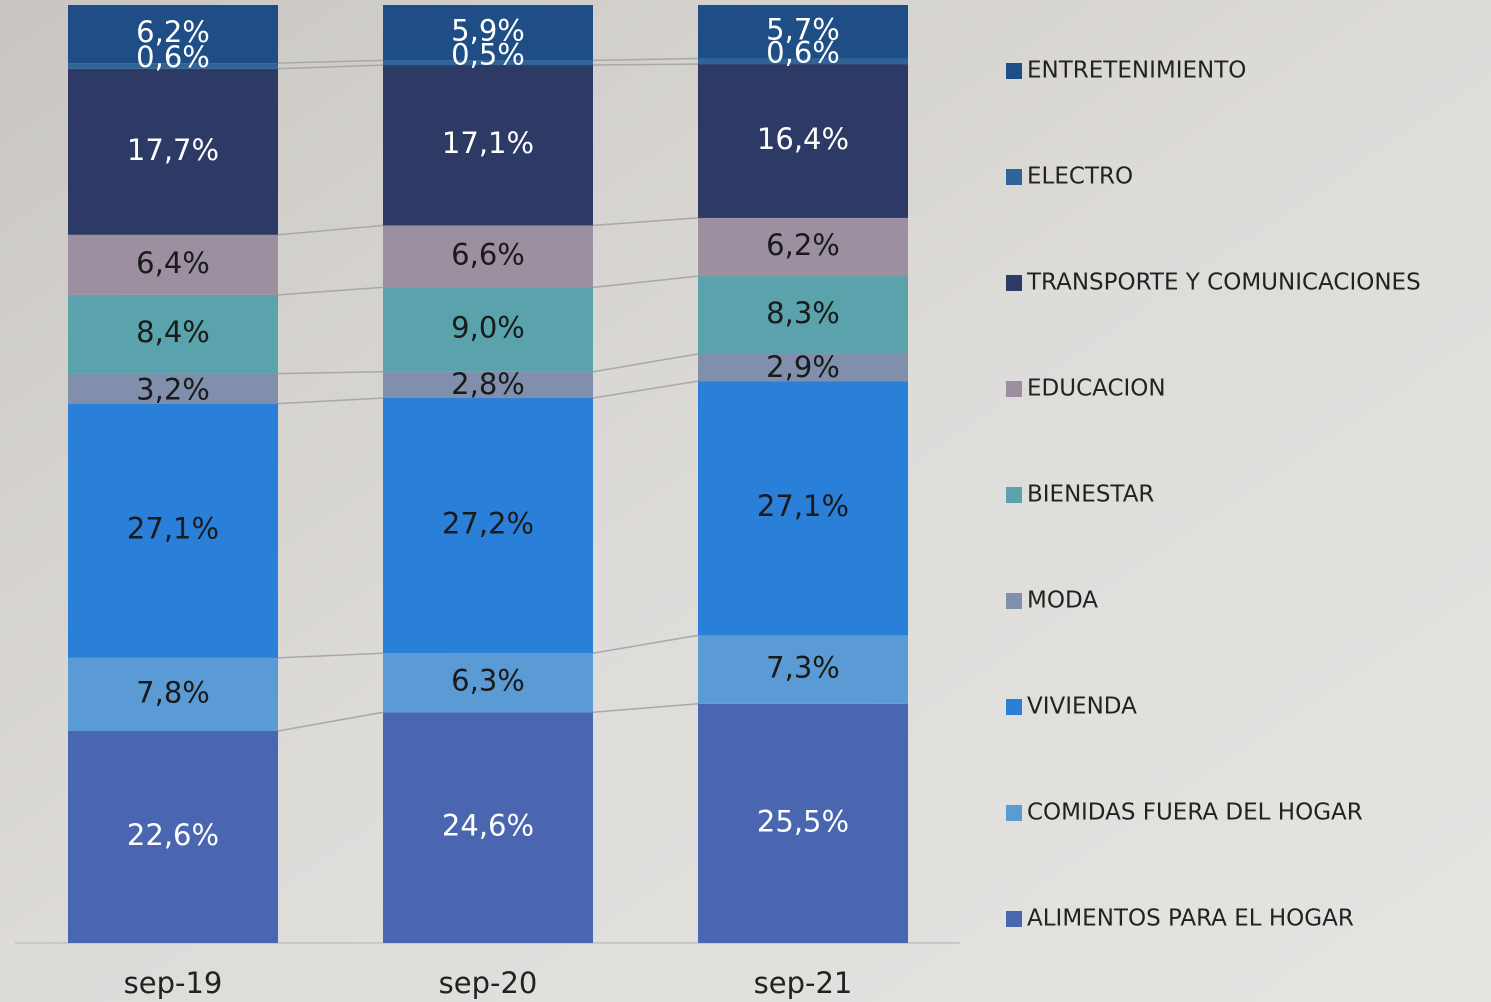 The image size is (1491, 1002). Describe the element at coordinates (1082, 707) in the screenshot. I see `legend-label: VIVIENDA` at that location.